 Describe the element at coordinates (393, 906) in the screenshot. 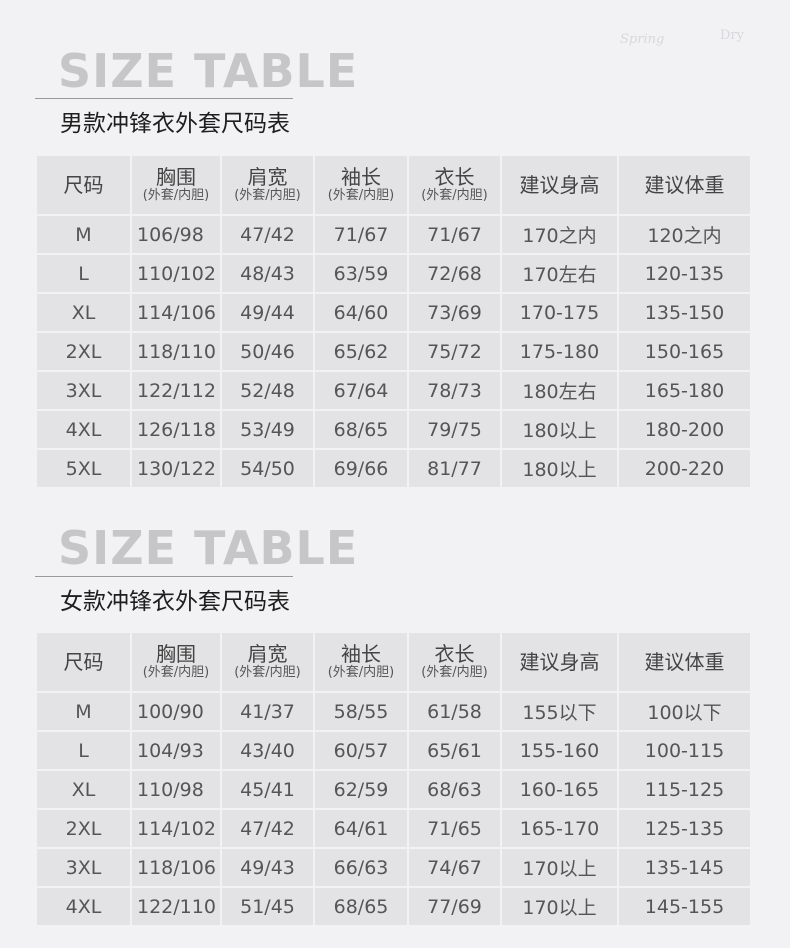

I see `table-row: 4XL 122/110 51/45 68/65 77/69 170以上 145-155` at that location.